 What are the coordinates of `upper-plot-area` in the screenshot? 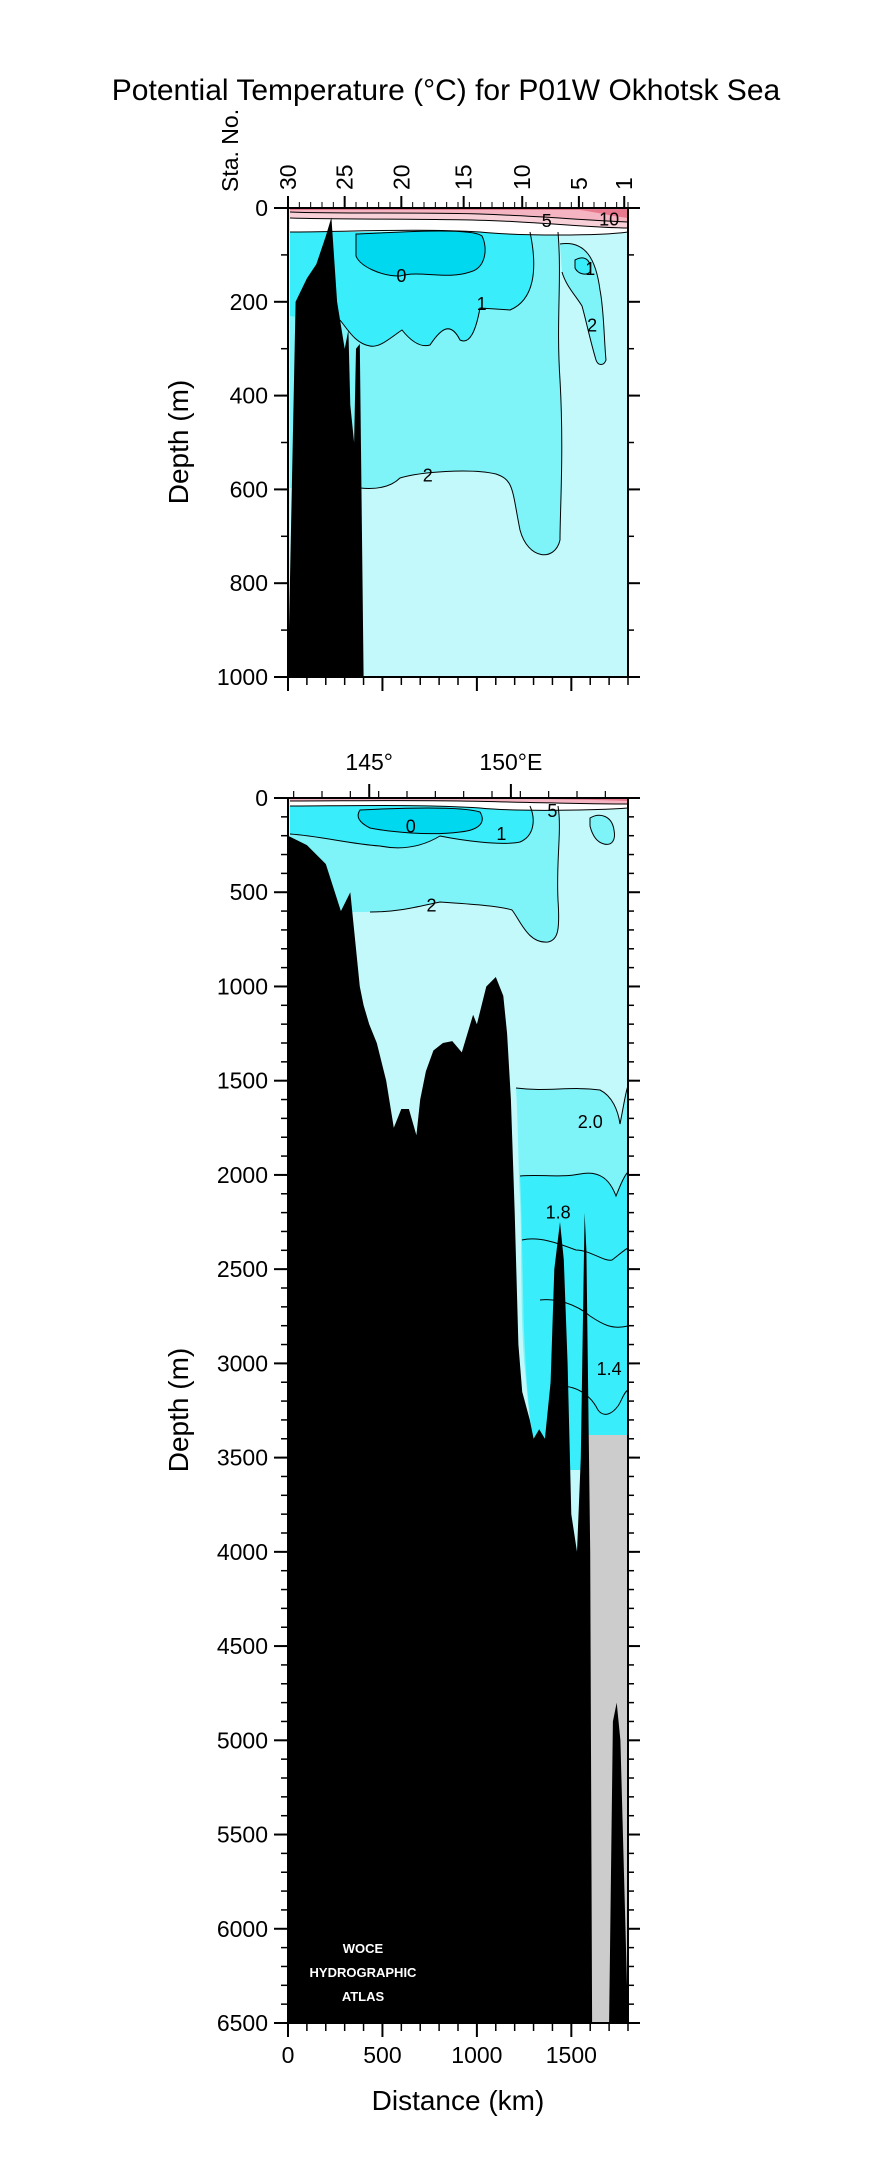 It's located at (458, 442).